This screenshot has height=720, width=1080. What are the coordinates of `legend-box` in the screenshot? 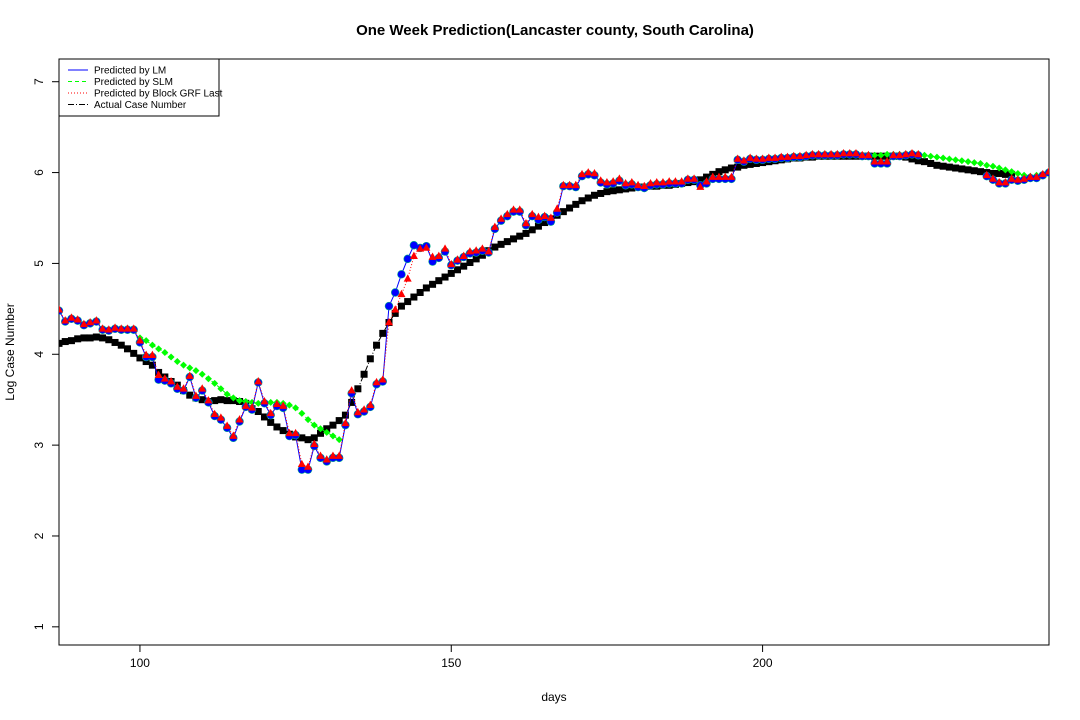 It's located at (139, 87).